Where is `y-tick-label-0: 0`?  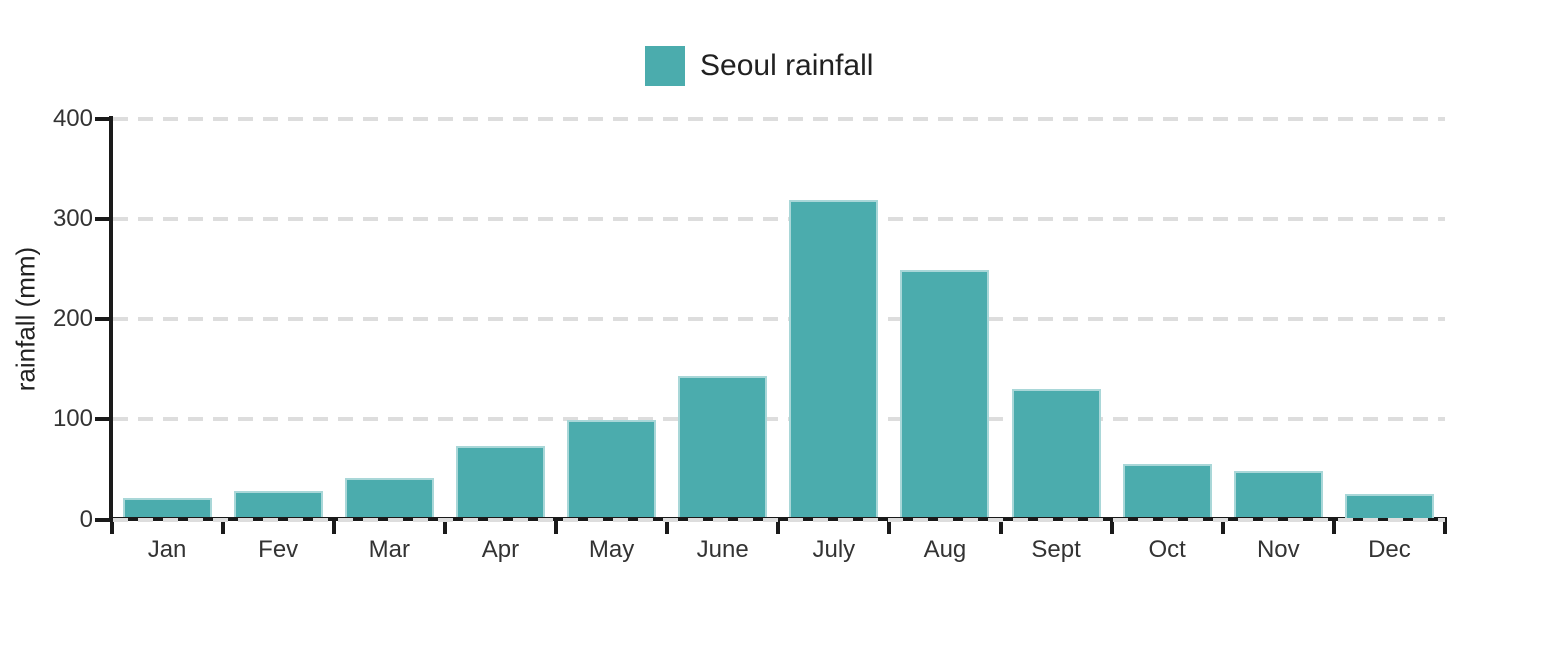
y-tick-label-0: 0 is located at coordinates (86, 519).